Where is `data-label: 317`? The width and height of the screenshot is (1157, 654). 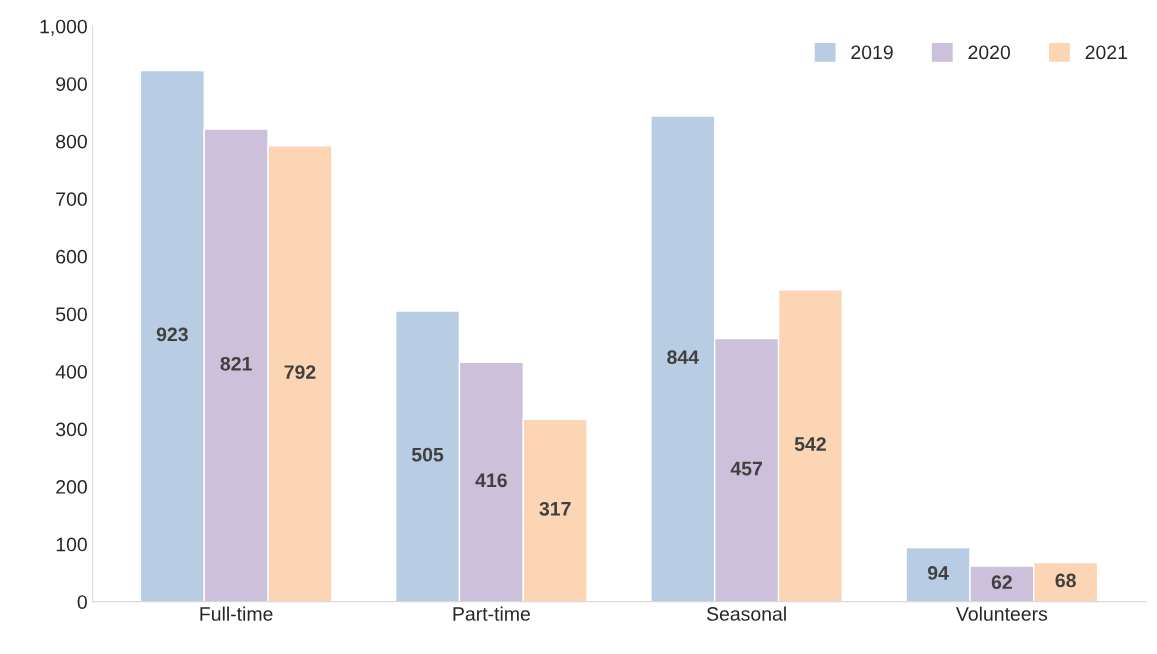
data-label: 317 is located at coordinates (555, 508).